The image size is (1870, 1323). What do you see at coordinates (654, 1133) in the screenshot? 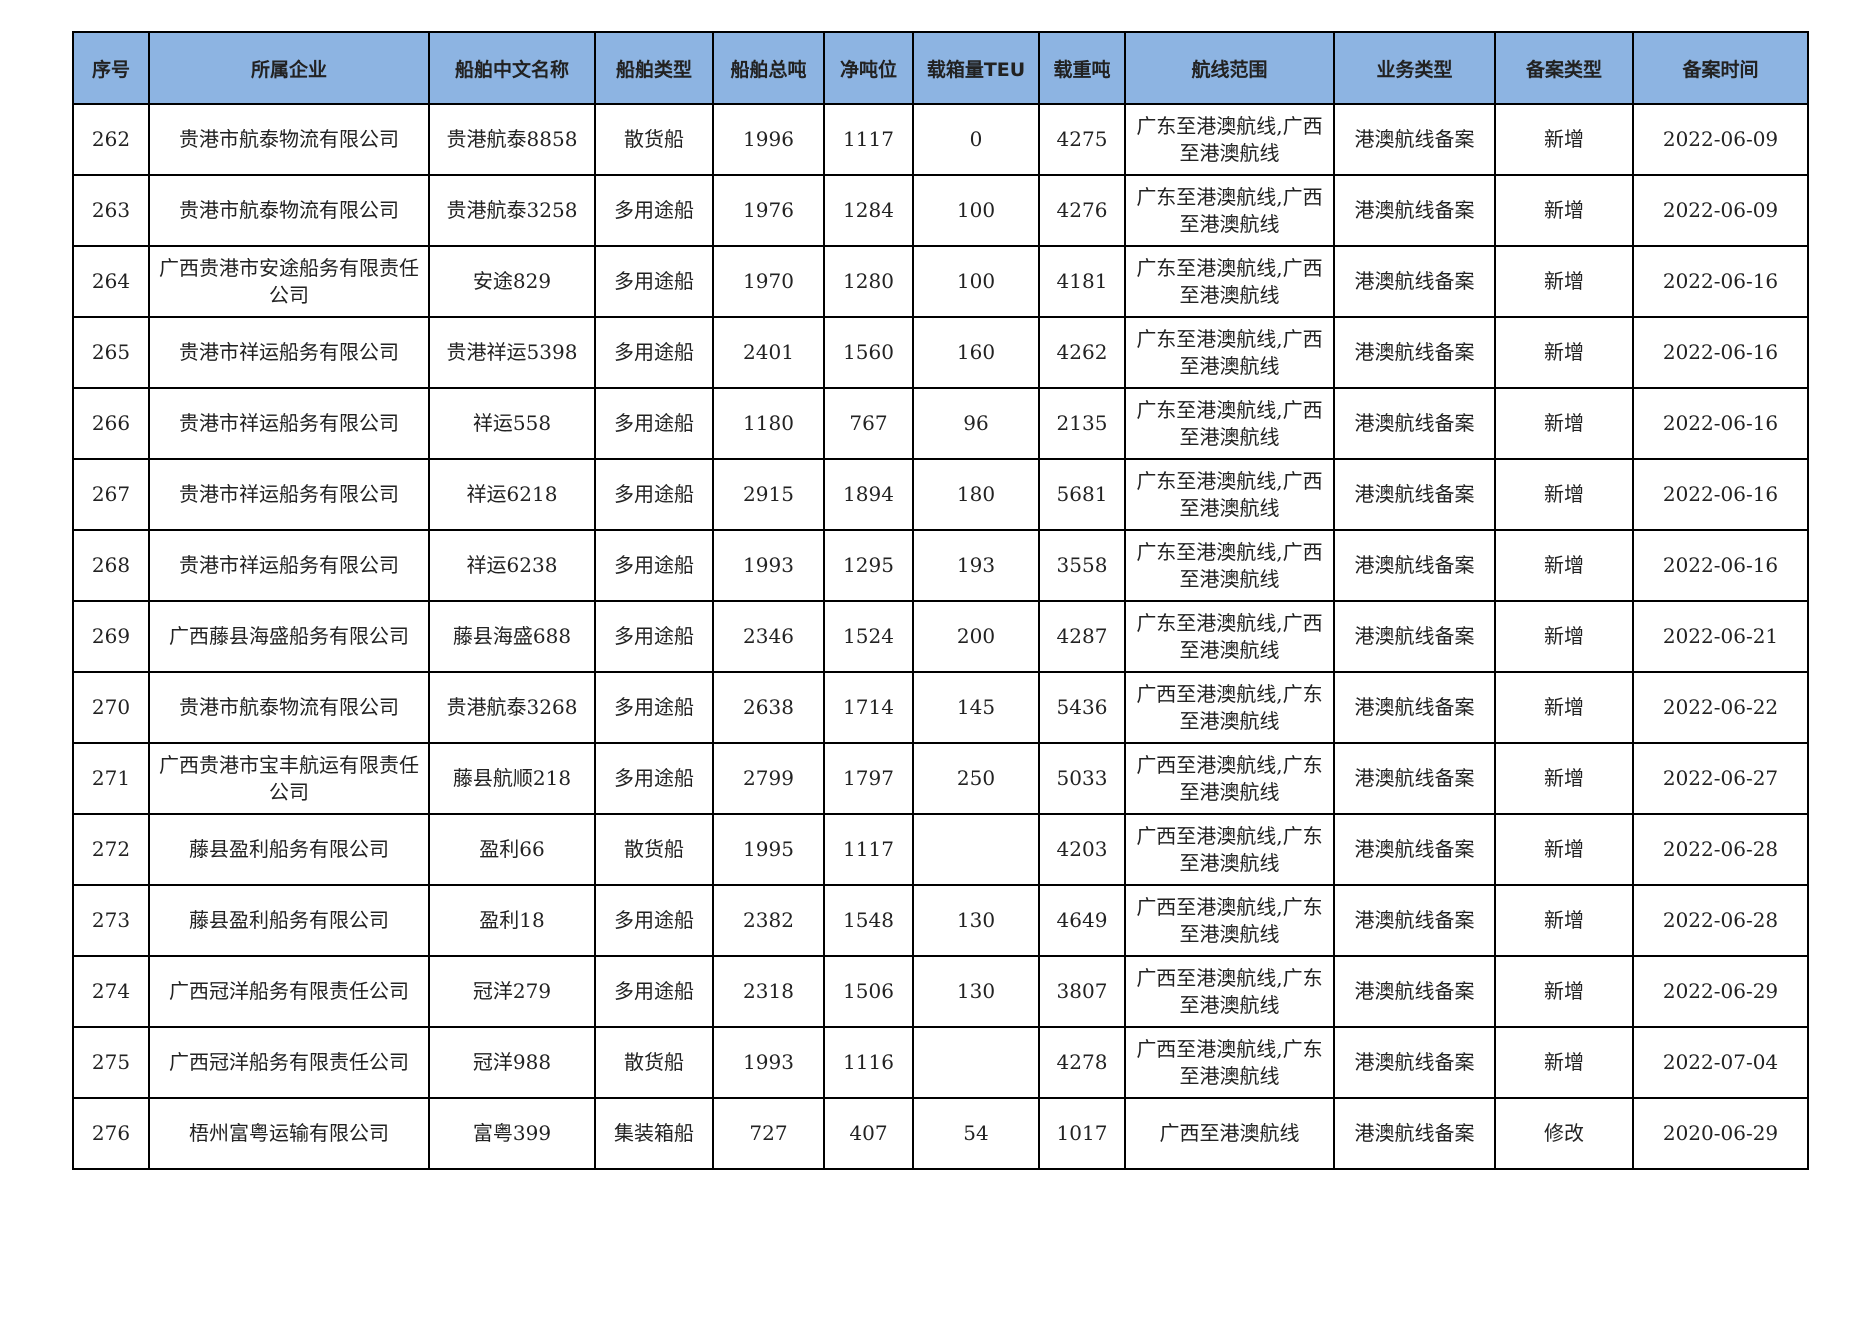
I see `cell-ship-type: 集装箱船` at bounding box center [654, 1133].